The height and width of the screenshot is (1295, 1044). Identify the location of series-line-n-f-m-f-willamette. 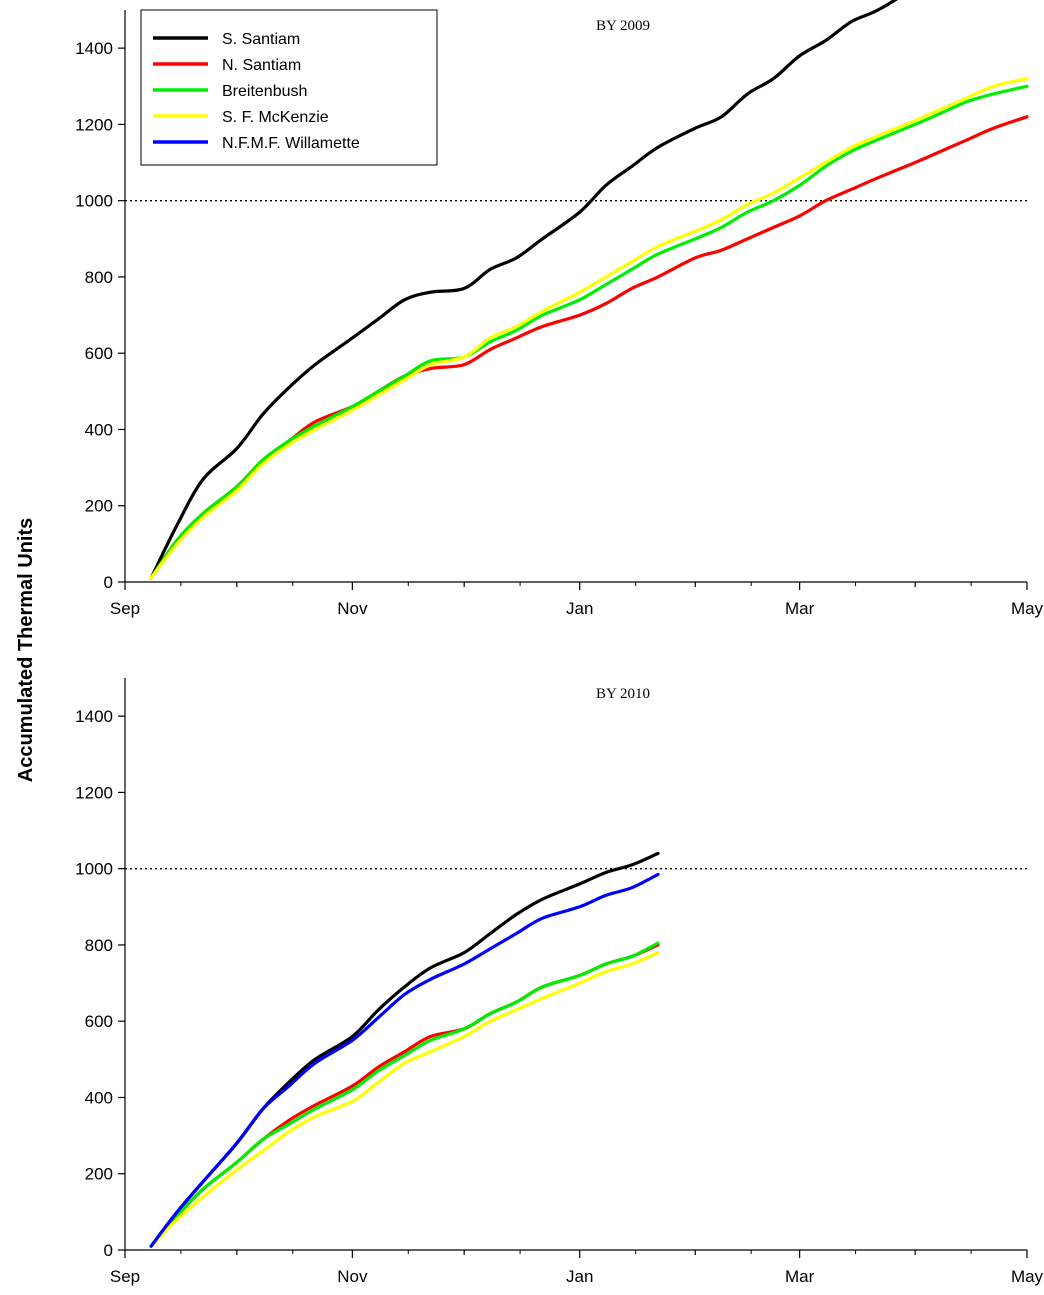
(404, 1060).